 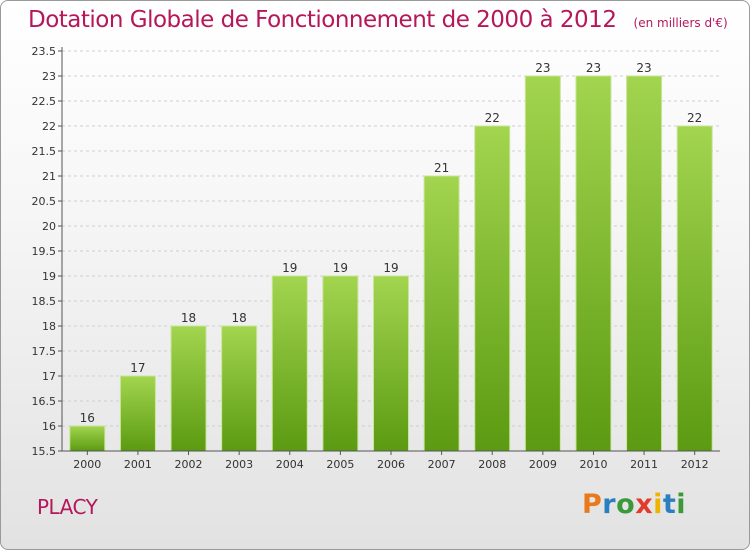 I want to click on y-tick-label: 20.5, so click(x=44, y=201).